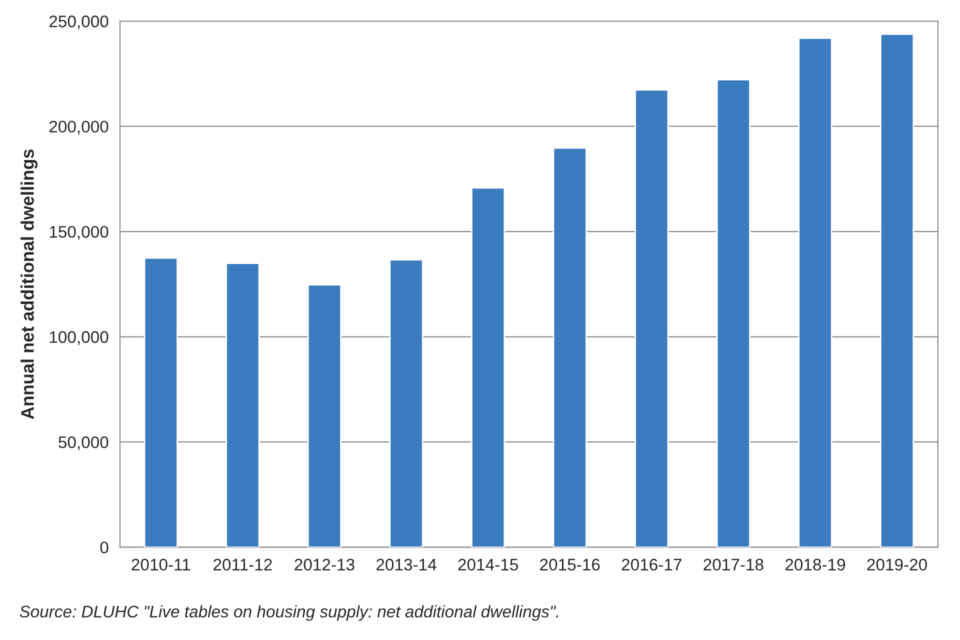 The image size is (960, 640). Describe the element at coordinates (289, 613) in the screenshot. I see `source-note: Source: DLUHC "Live tables on housing supply: net additional dwellings".` at that location.